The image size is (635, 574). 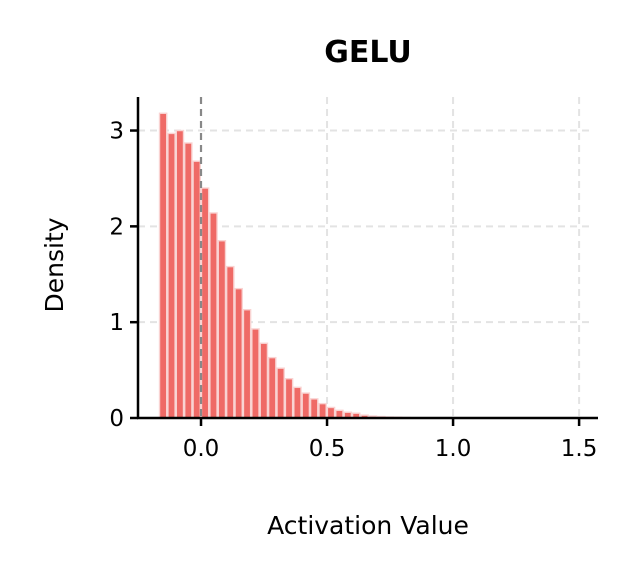 What do you see at coordinates (116, 227) in the screenshot?
I see `y-tick-label: 2` at bounding box center [116, 227].